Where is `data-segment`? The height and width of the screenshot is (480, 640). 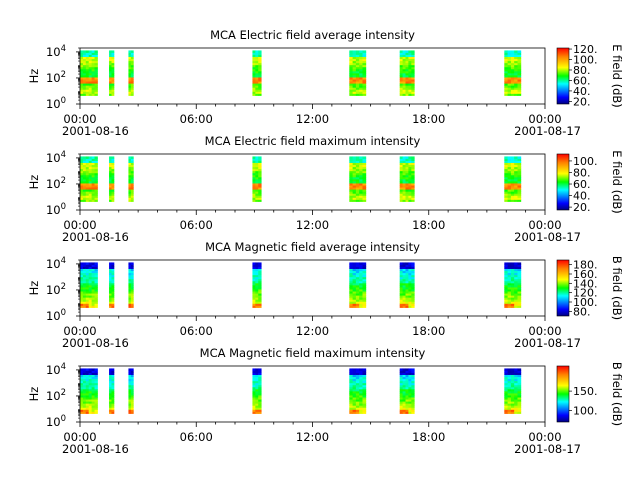 data-segment is located at coordinates (407, 73).